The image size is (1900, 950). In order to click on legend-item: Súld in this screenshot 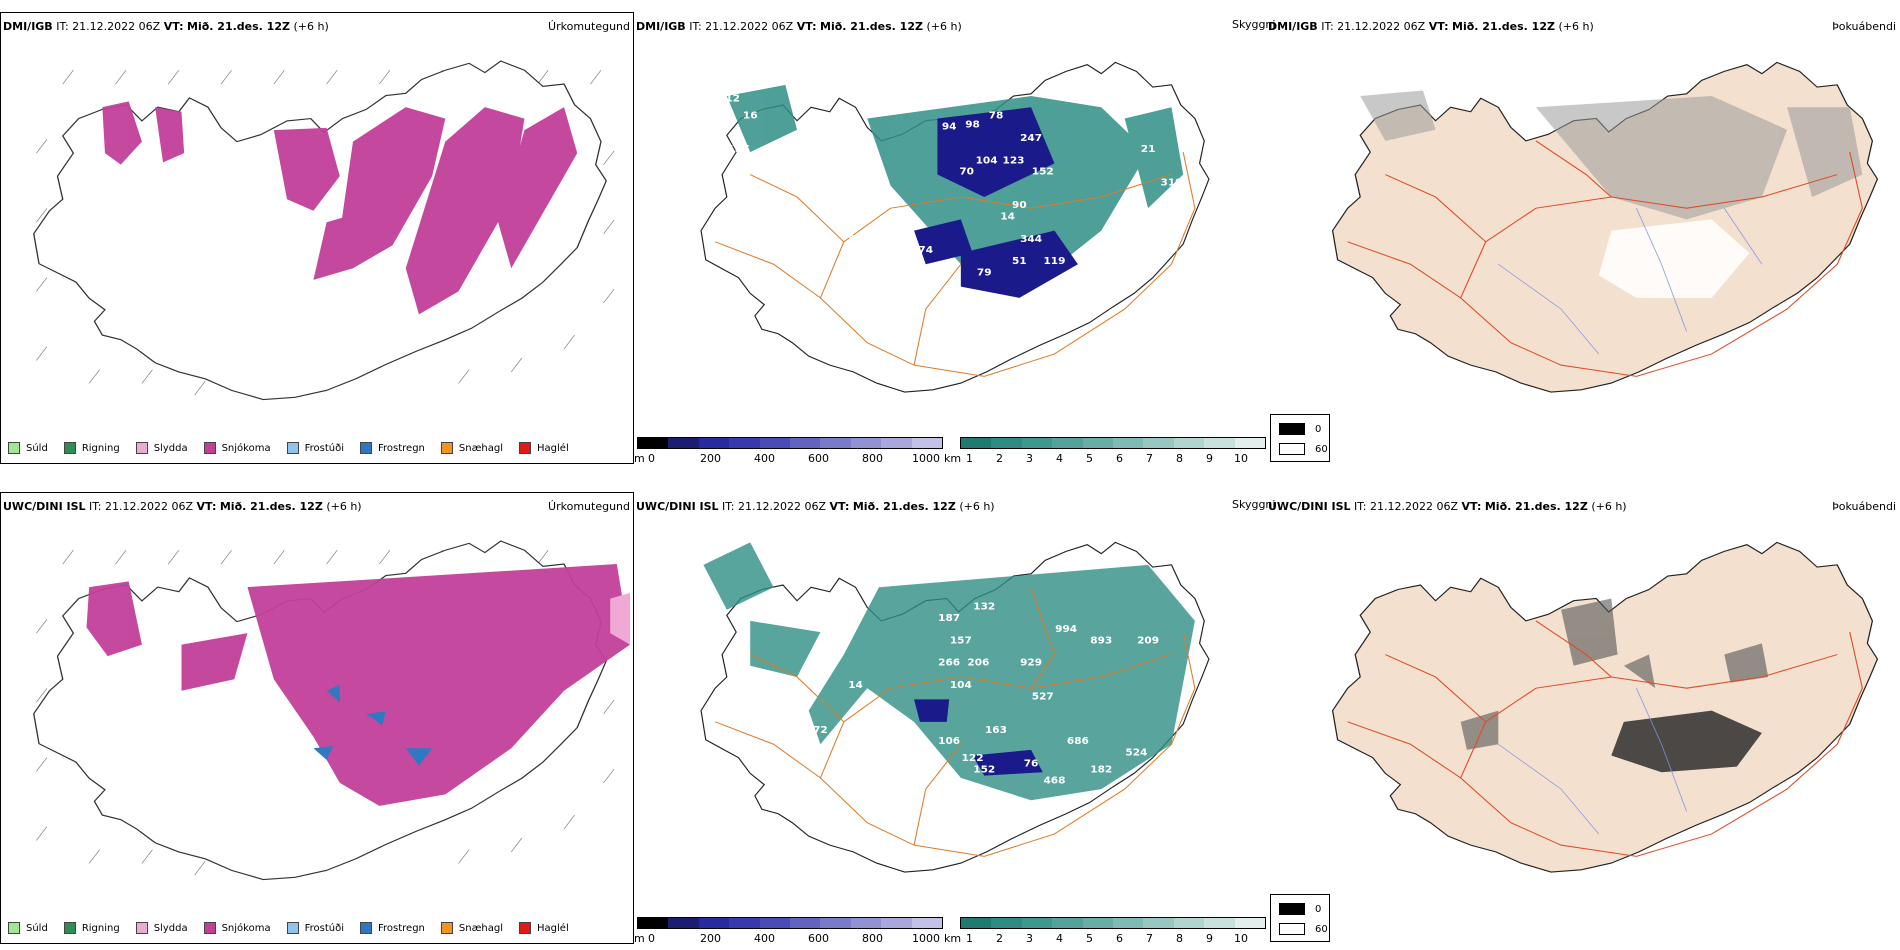, I will do `click(28, 928)`.